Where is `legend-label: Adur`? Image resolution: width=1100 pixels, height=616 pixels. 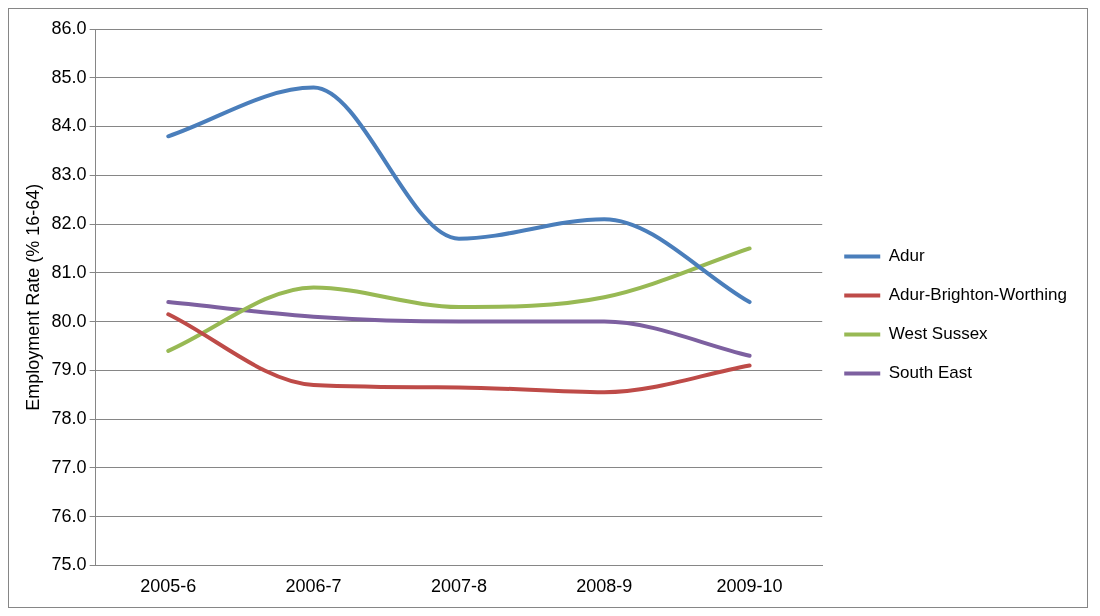
legend-label: Adur is located at coordinates (906, 256).